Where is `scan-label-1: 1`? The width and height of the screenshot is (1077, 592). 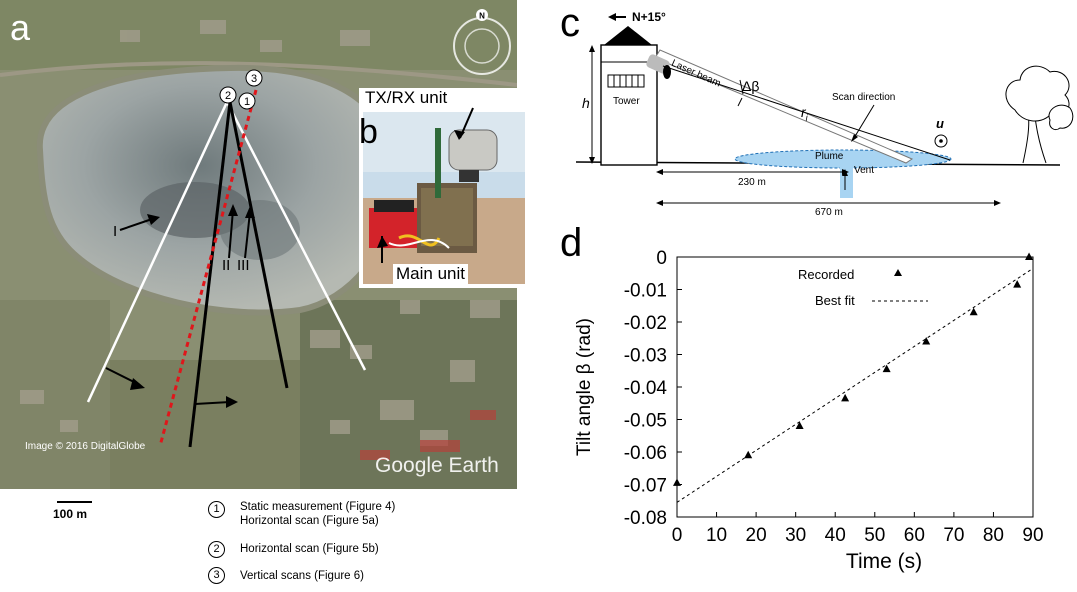
scan-label-1: 1 is located at coordinates (247, 102).